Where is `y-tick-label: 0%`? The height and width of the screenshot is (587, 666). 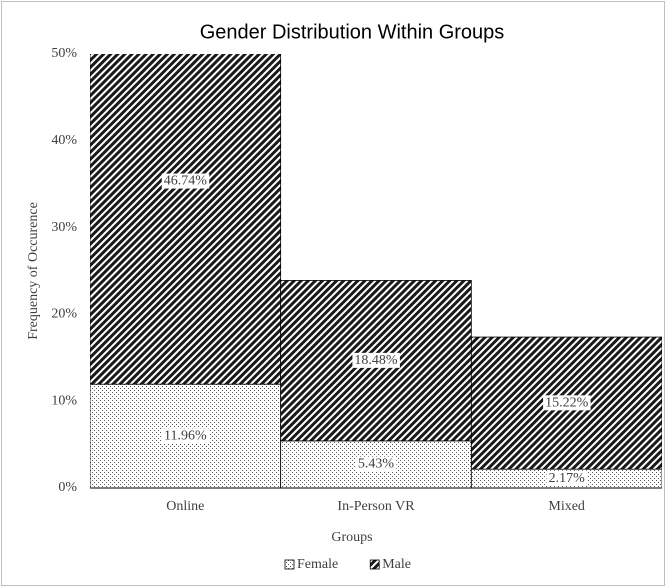 y-tick-label: 0% is located at coordinates (67, 487).